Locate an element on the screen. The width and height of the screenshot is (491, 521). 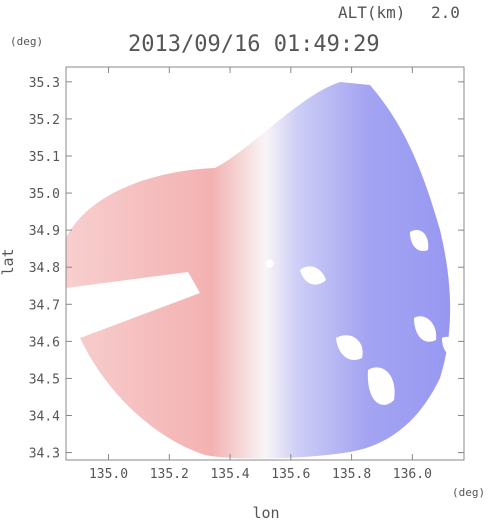
x-tick-label: 135.6 is located at coordinates (290, 474).